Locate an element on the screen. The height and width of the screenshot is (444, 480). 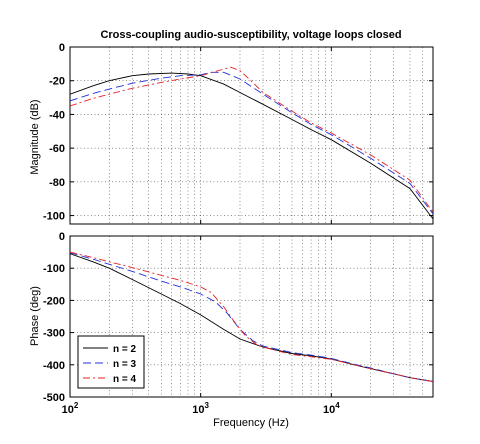
y-tick-label: -500 is located at coordinates (54, 398).